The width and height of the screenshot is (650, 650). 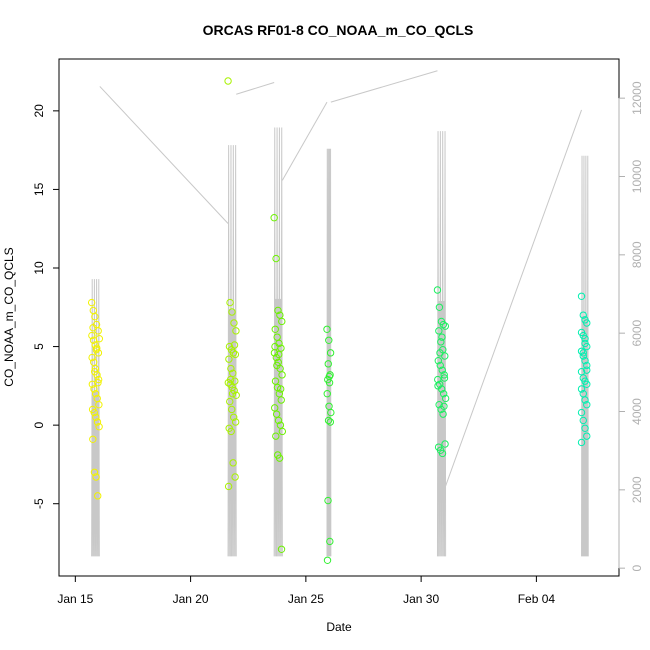 I want to click on x-tick-label: Feb 04, so click(x=537, y=599).